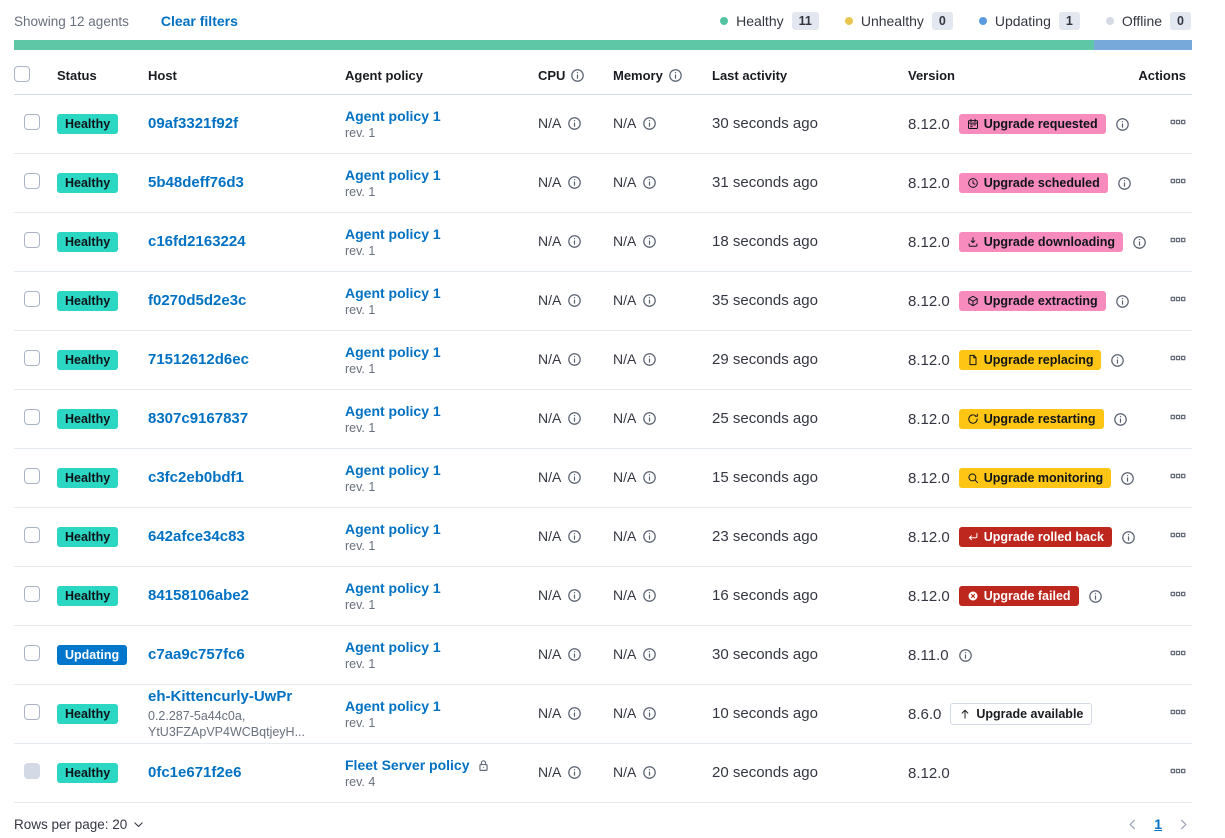  What do you see at coordinates (198, 359) in the screenshot?
I see `host-link: 71512612d6ec` at bounding box center [198, 359].